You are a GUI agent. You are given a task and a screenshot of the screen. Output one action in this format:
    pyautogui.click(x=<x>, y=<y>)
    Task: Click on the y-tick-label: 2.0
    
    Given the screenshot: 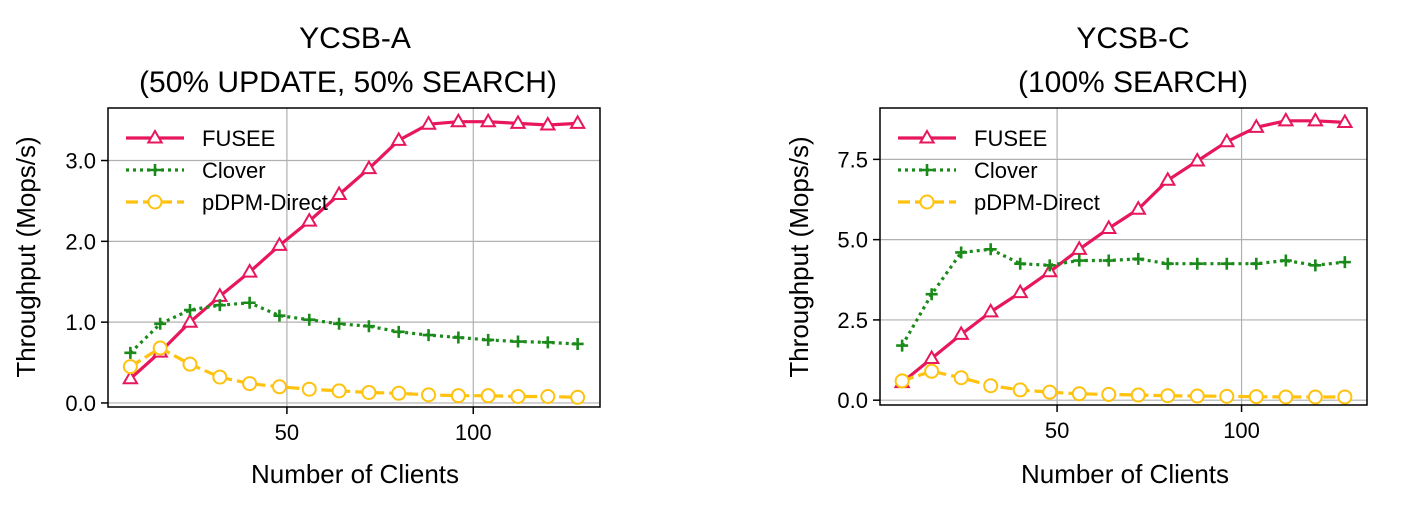 What is the action you would take?
    pyautogui.click(x=80, y=241)
    